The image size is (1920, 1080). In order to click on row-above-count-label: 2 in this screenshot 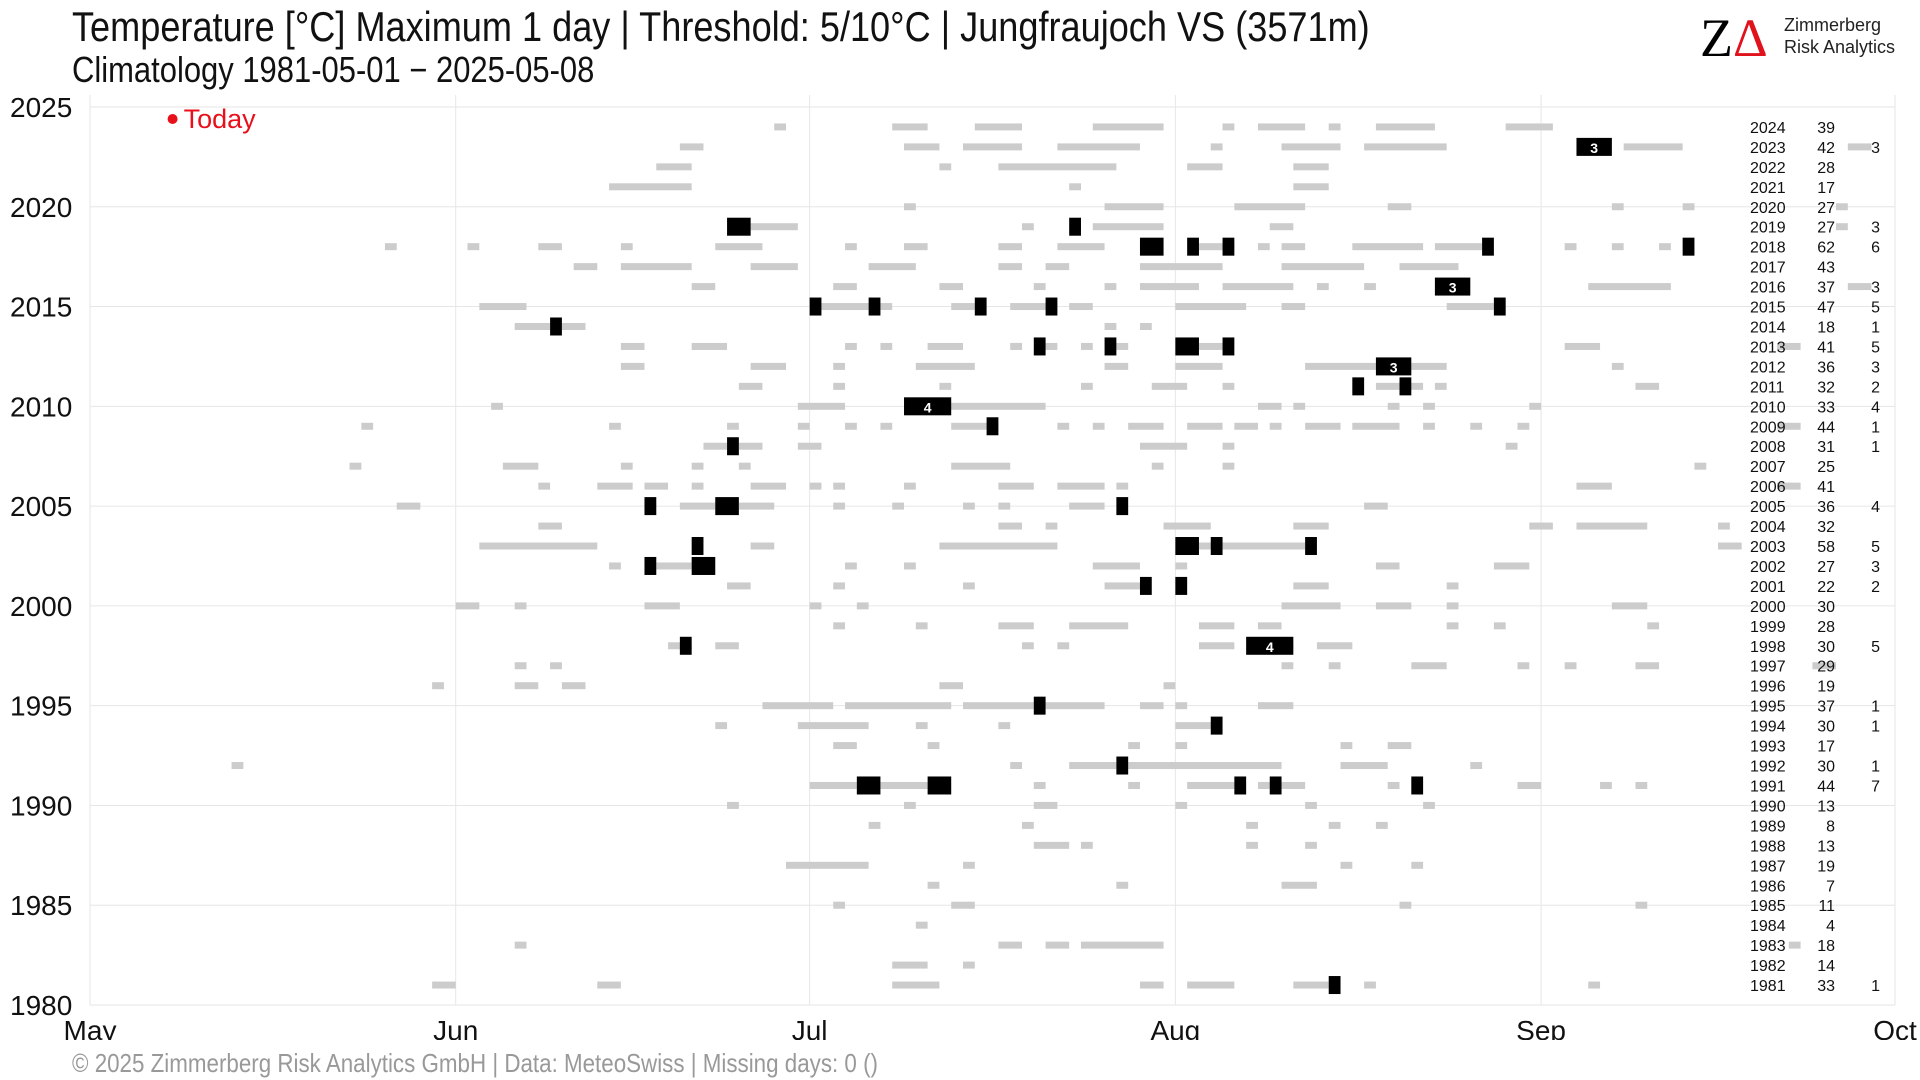, I will do `click(1875, 387)`.